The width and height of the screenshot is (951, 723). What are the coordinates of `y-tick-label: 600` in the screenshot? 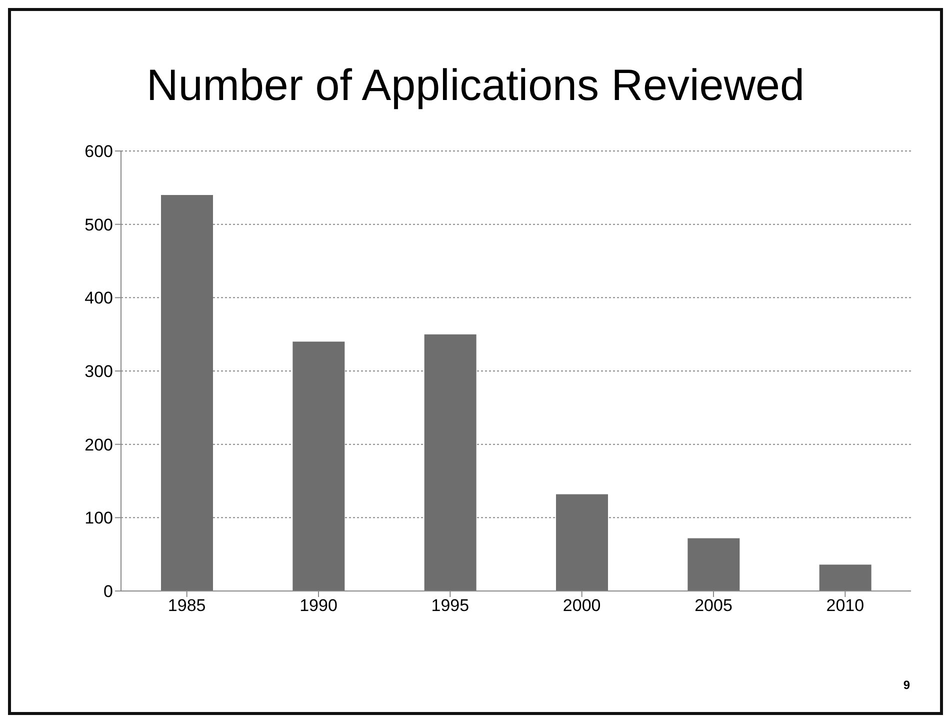 It's located at (98, 152).